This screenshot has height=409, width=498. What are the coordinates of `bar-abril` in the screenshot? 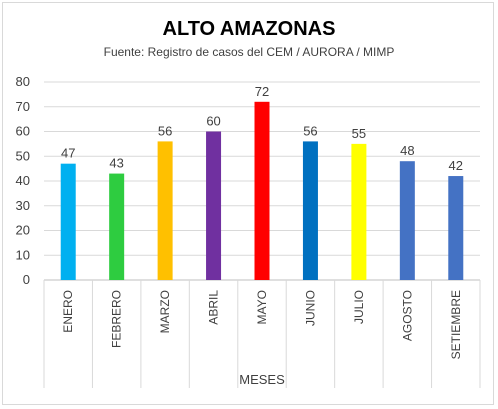 It's located at (214, 205).